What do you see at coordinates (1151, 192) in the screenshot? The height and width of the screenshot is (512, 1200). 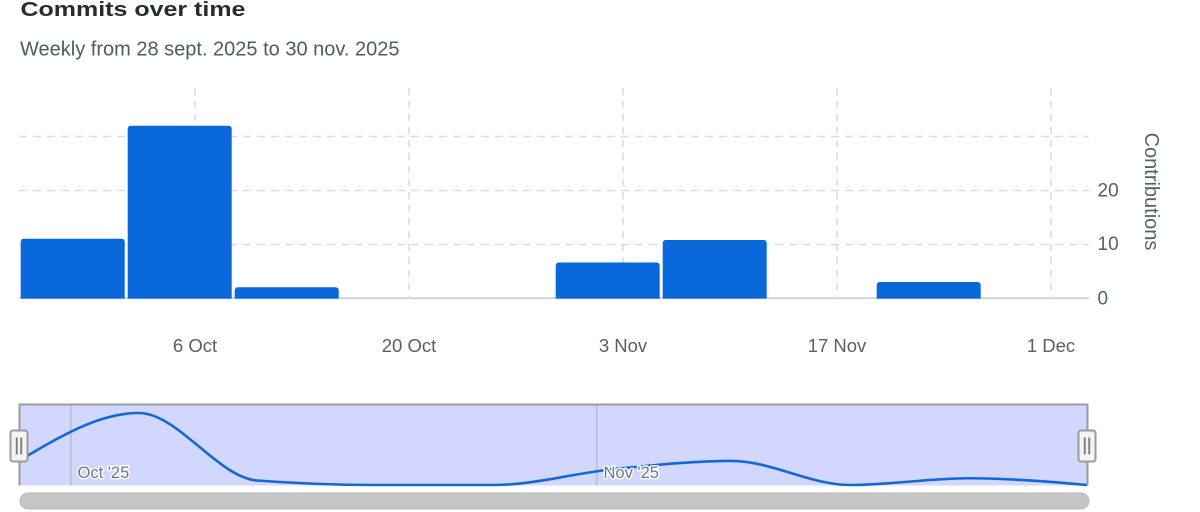 I see `svg-text: Contributions` at bounding box center [1151, 192].